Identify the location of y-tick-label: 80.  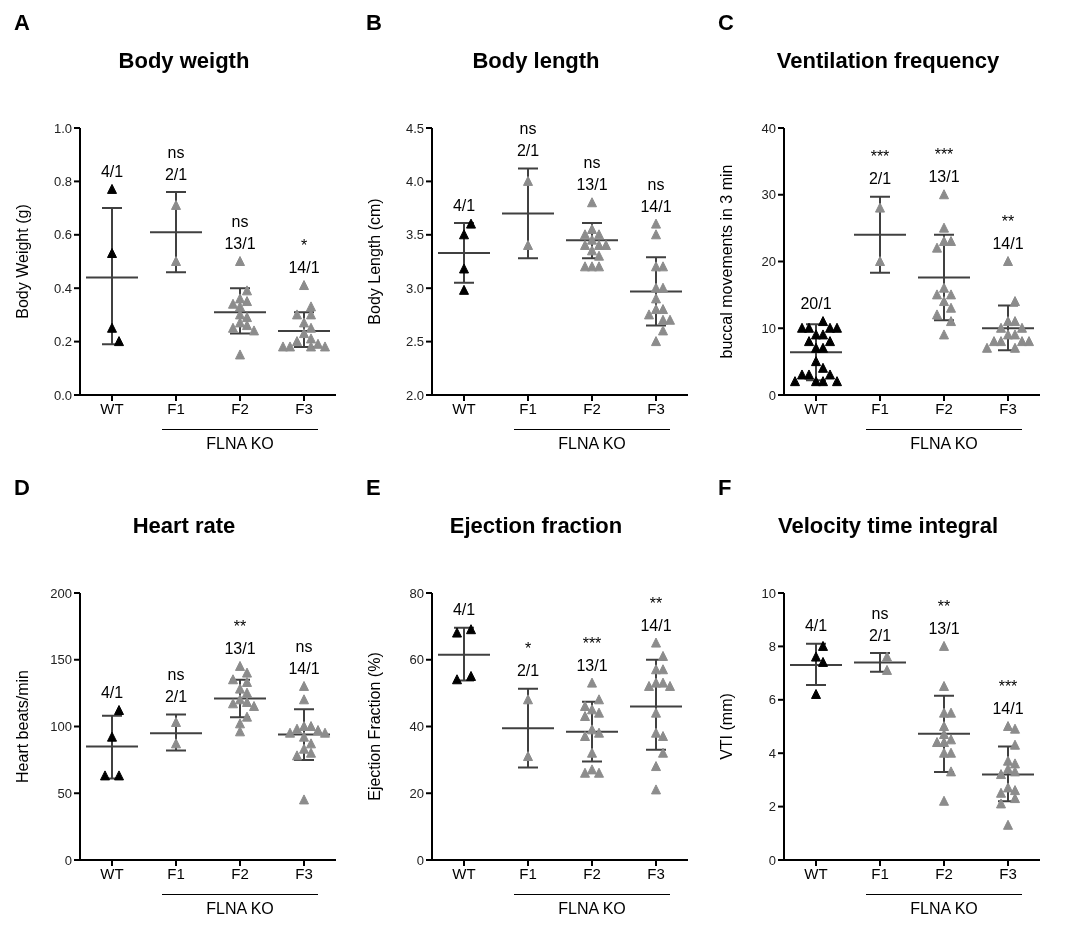
(416, 593).